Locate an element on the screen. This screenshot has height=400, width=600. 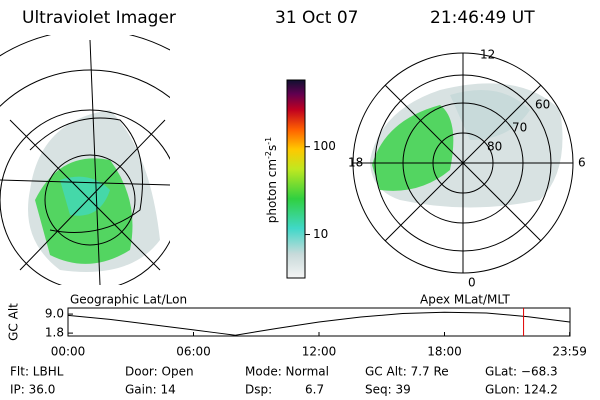
mlt-label: 18 is located at coordinates (355, 163).